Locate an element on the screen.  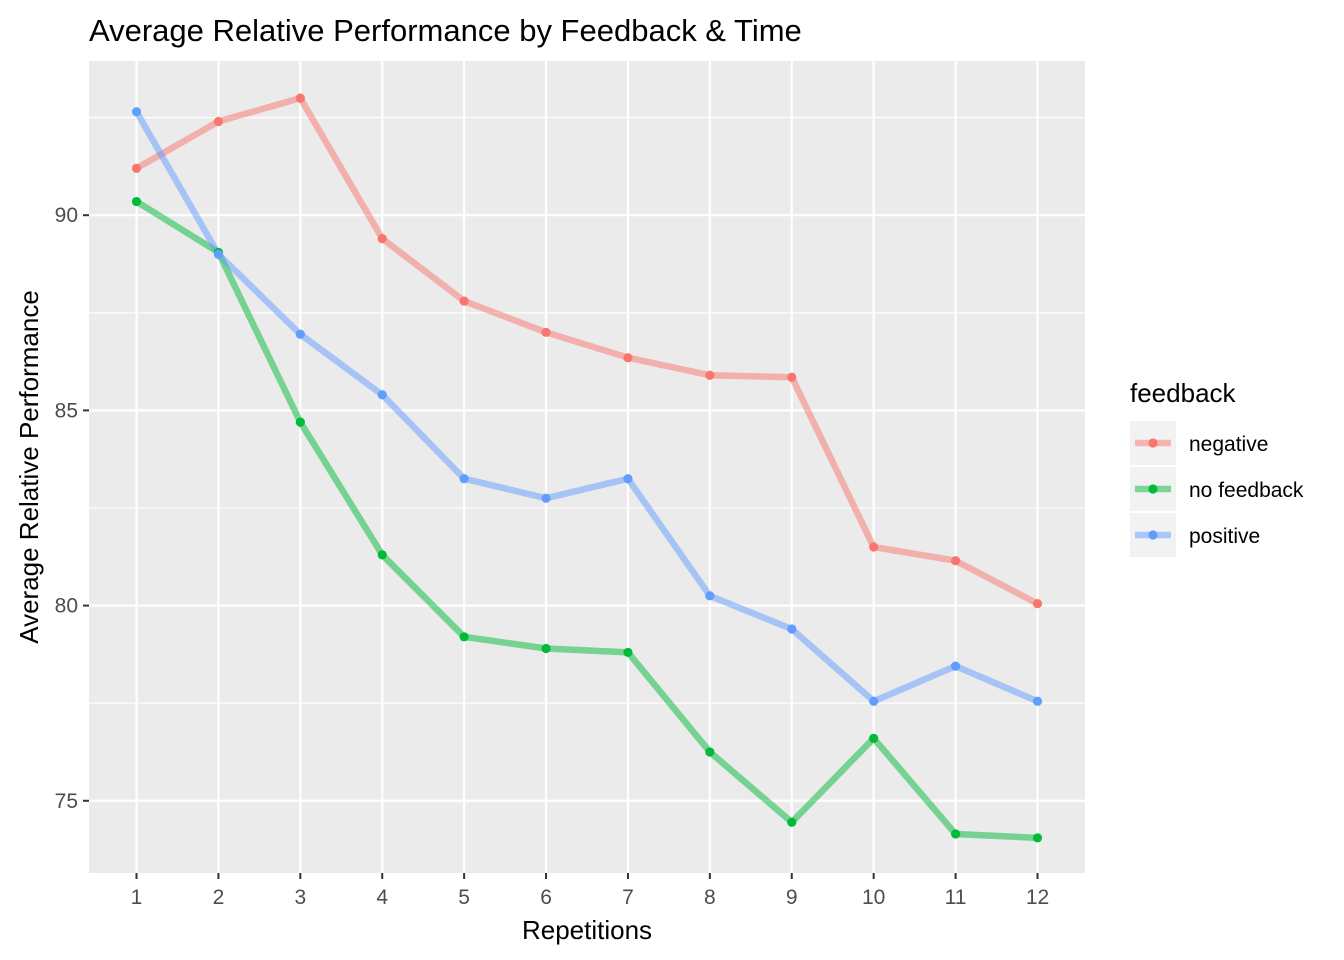
legend-label: no feedback is located at coordinates (1246, 490).